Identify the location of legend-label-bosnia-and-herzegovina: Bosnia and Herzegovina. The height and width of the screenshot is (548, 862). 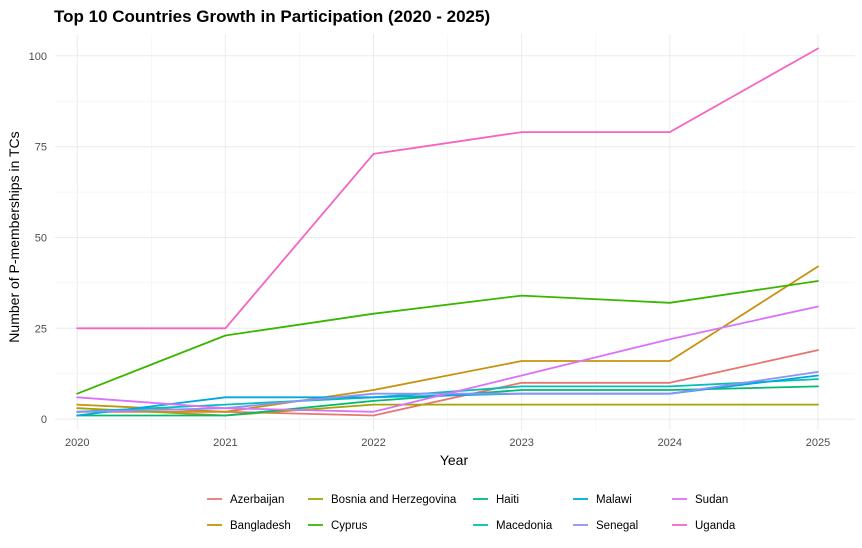
(394, 500).